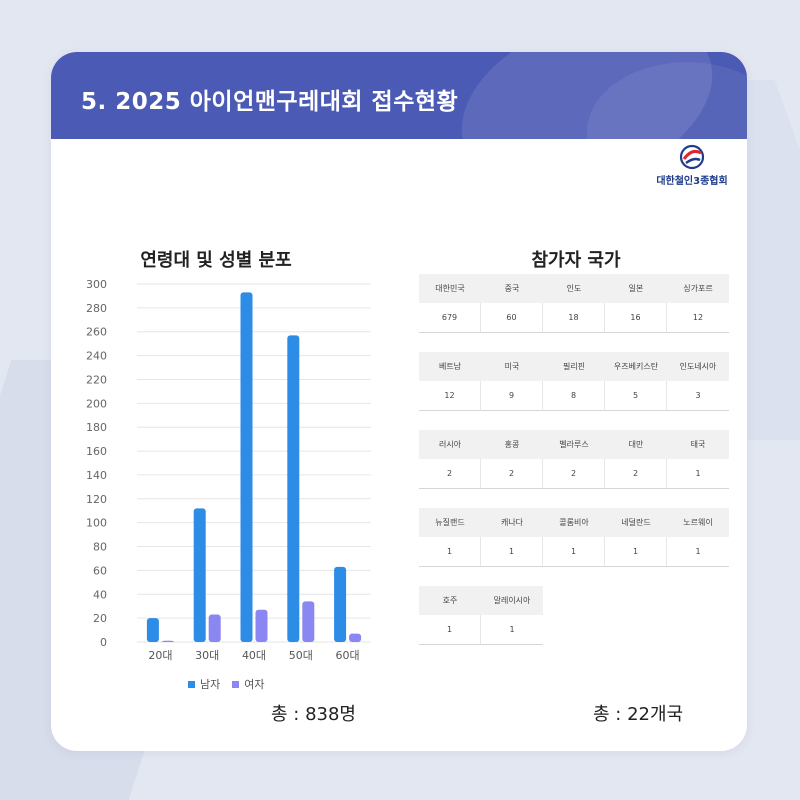 The image size is (800, 800). What do you see at coordinates (450, 444) in the screenshot?
I see `country-name: 러시아` at bounding box center [450, 444].